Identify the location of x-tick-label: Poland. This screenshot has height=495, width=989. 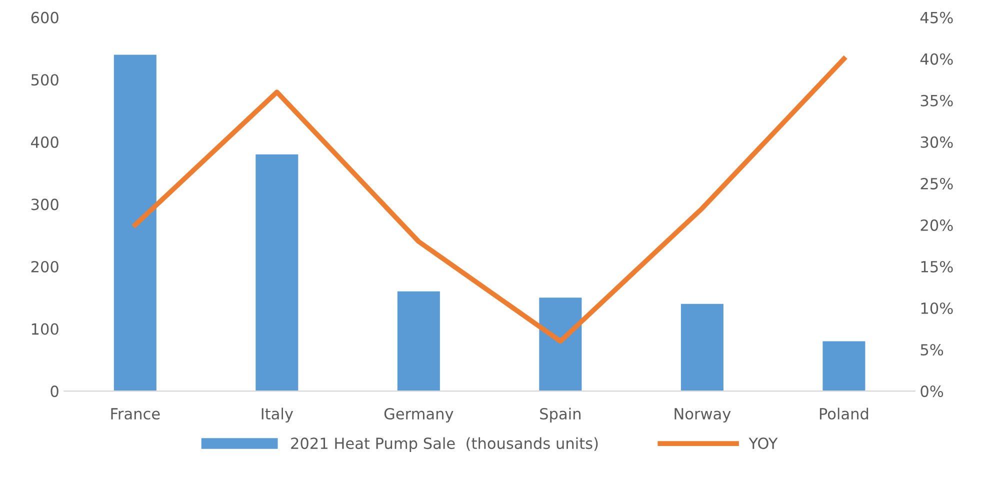
(844, 414).